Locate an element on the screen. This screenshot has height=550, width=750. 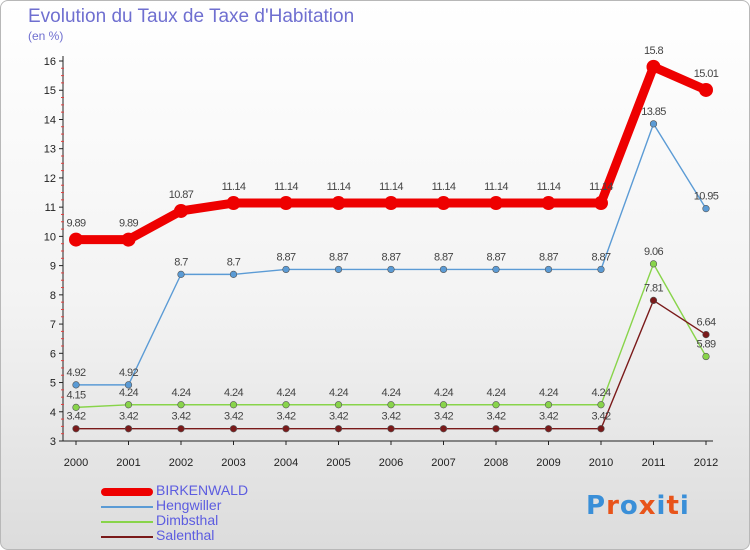
x-tick-label: 2005 is located at coordinates (338, 463).